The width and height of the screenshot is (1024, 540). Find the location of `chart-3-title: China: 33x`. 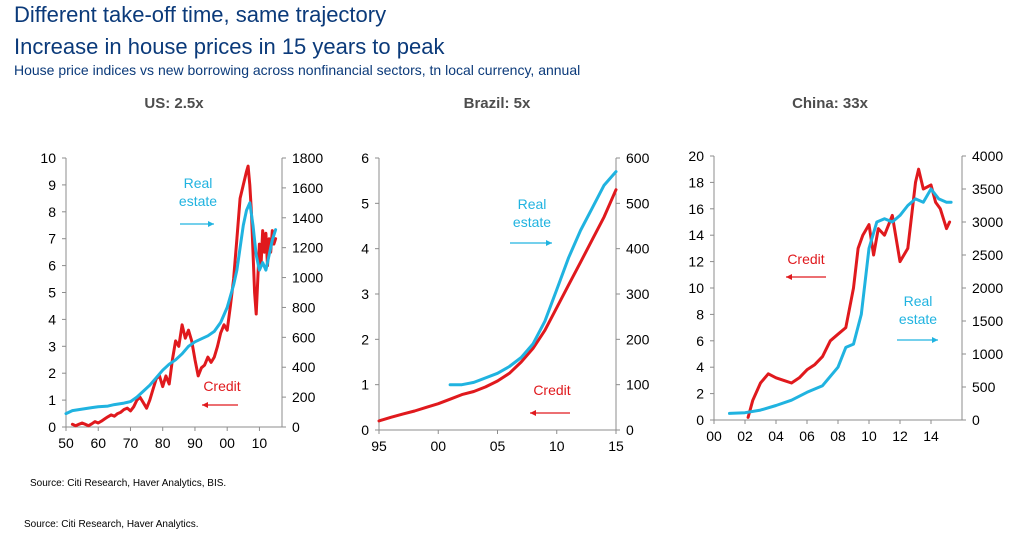

chart-3-title: China: 33x is located at coordinates (830, 103).